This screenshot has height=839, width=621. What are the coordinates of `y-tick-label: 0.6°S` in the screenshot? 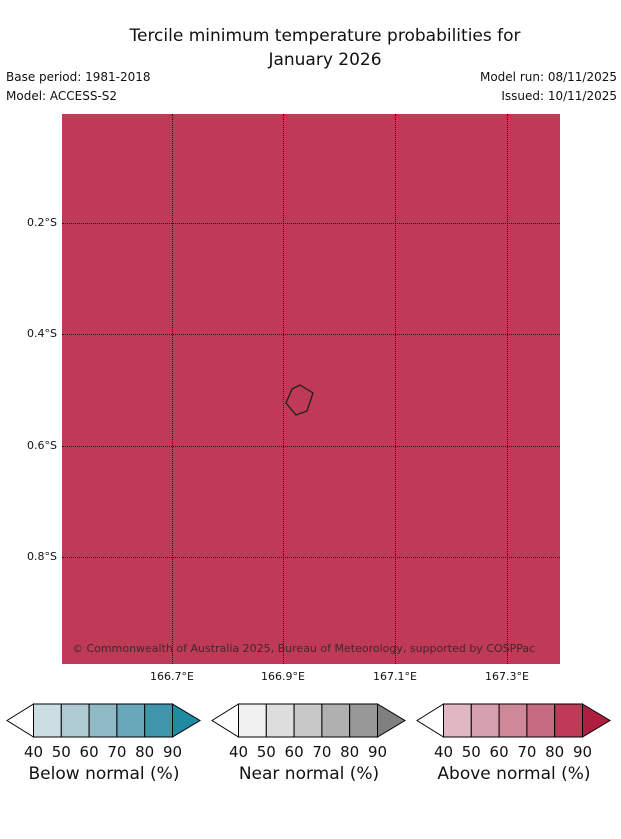 It's located at (42, 445).